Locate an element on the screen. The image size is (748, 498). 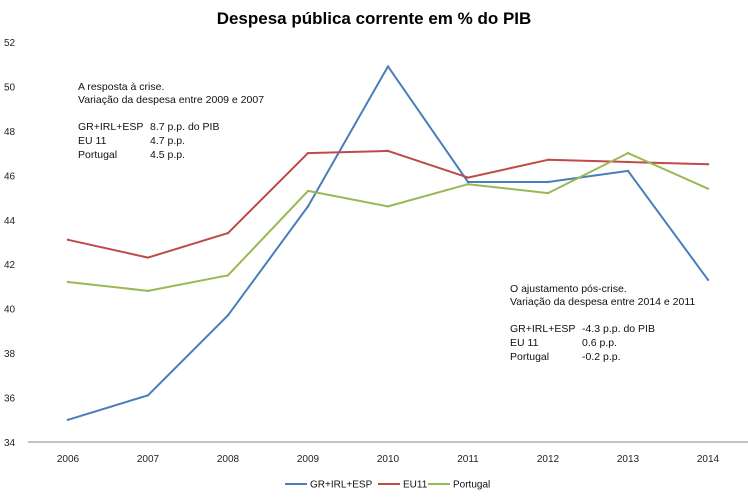
y-tick-label: 52 is located at coordinates (10, 43).